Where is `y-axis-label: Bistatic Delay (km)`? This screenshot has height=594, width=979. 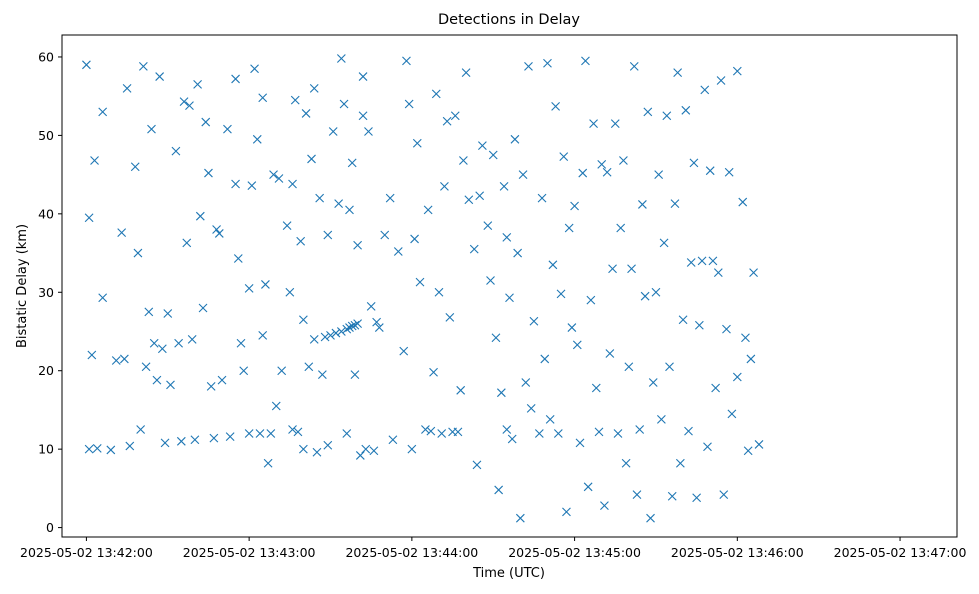
y-axis-label: Bistatic Delay (km) is located at coordinates (22, 286).